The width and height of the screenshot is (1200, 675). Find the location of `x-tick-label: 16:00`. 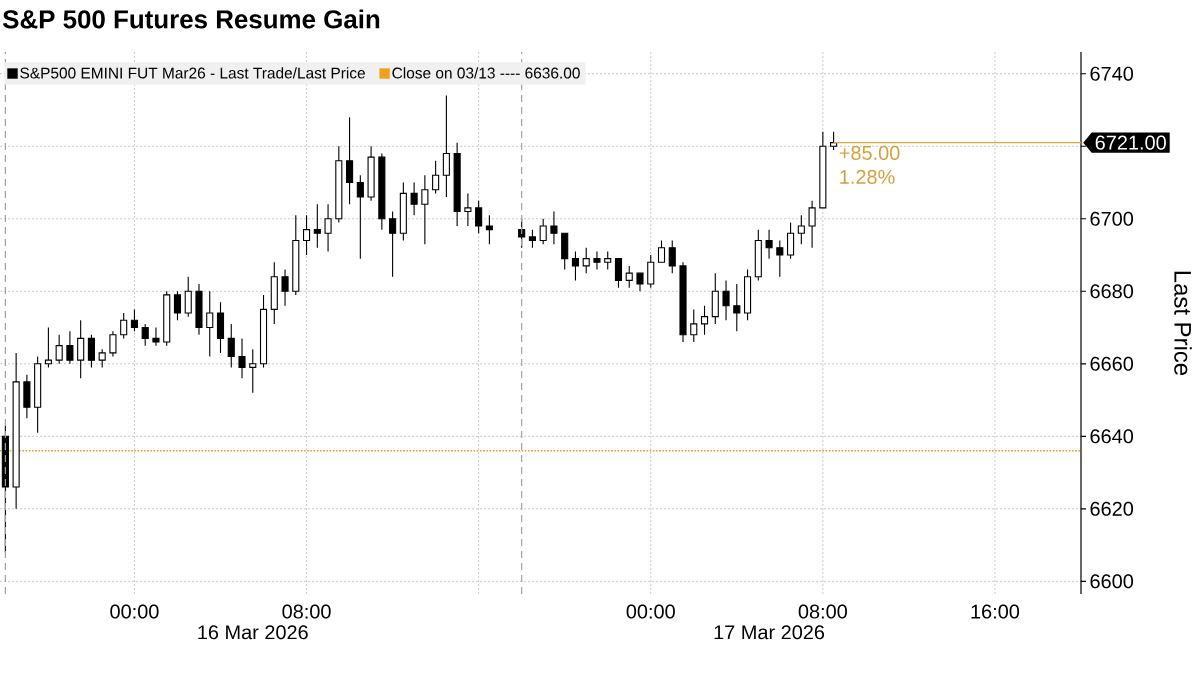

x-tick-label: 16:00 is located at coordinates (995, 611).